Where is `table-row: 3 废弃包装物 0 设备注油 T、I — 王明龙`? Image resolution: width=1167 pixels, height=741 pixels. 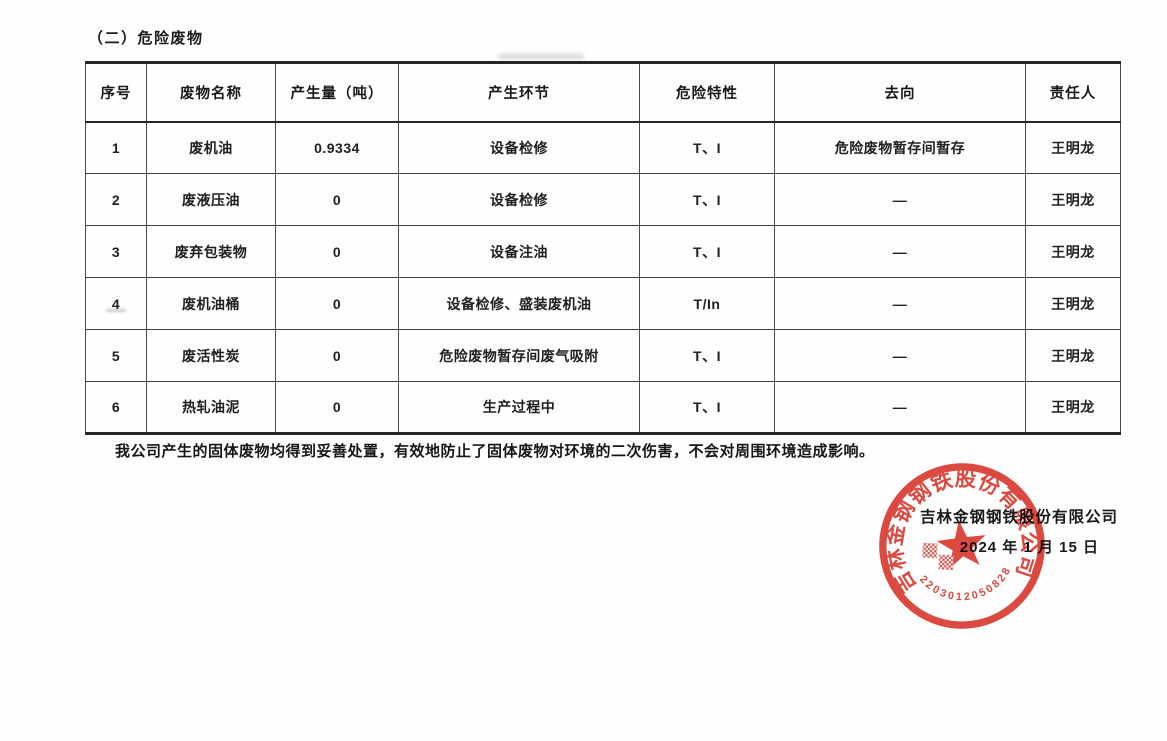
table-row: 3 废弃包装物 0 设备注油 T、I — 王明龙 is located at coordinates (603, 251).